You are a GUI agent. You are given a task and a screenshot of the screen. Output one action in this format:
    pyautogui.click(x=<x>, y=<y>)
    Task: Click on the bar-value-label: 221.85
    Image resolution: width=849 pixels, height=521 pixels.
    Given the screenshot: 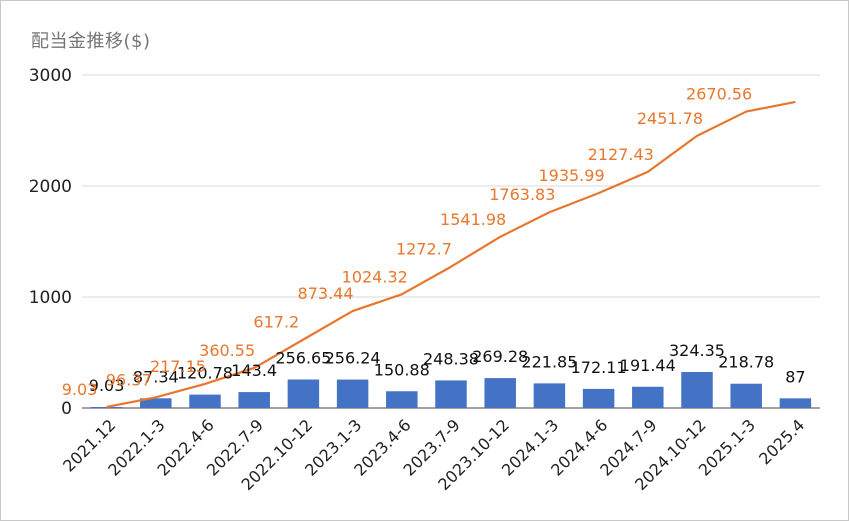 What is the action you would take?
    pyautogui.click(x=549, y=361)
    